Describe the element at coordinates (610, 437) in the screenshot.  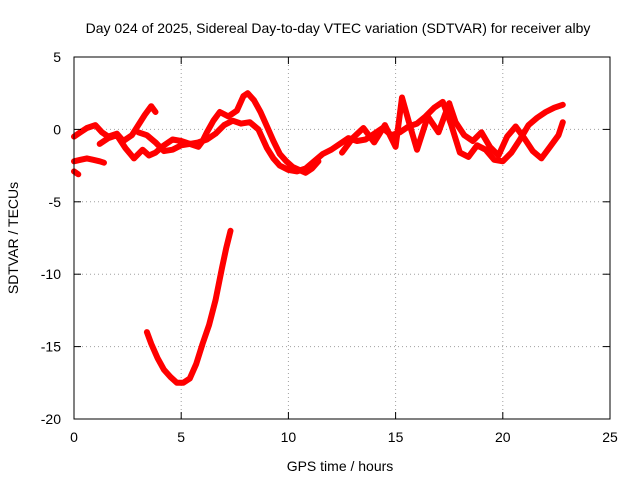
I see `x-tick-label: 25` at that location.